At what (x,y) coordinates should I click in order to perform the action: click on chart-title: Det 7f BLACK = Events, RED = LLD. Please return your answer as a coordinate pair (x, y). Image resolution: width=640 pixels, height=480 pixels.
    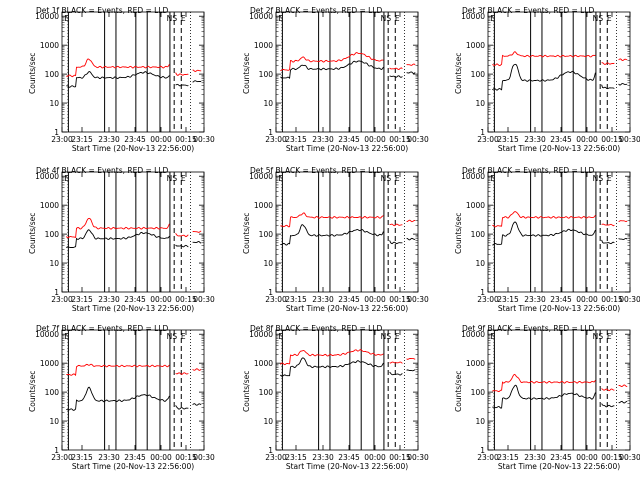
    Looking at the image, I should click on (102, 328).